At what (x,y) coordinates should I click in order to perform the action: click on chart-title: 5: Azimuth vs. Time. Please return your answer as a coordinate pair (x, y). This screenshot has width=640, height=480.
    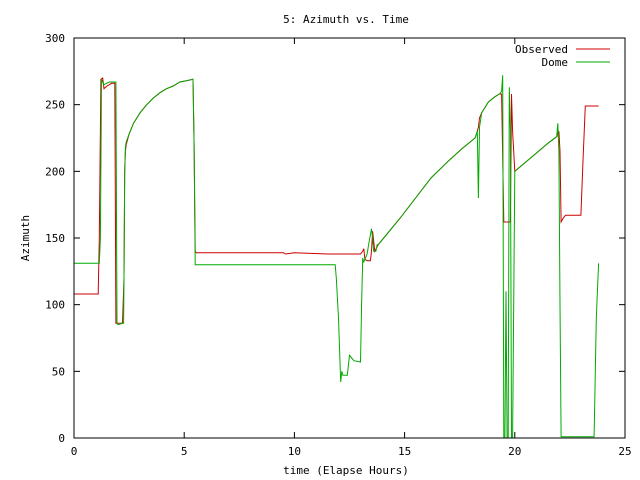
    Looking at the image, I should click on (346, 19).